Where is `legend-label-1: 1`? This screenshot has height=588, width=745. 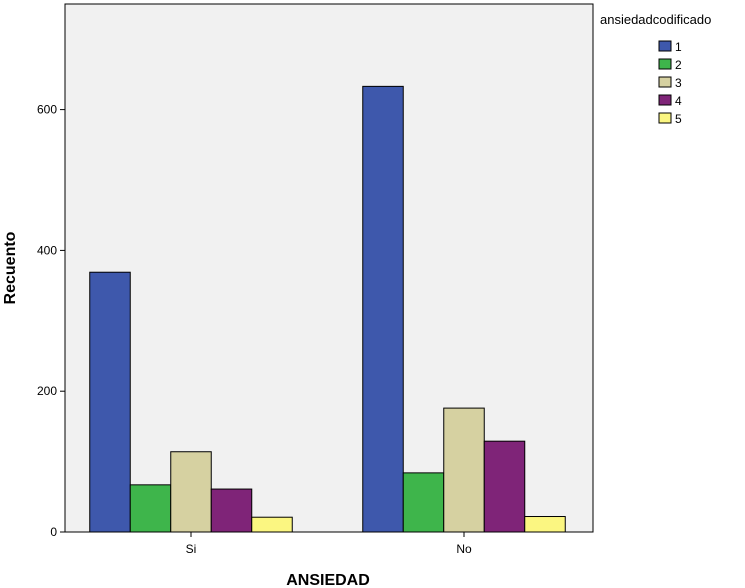
legend-label-1: 1 is located at coordinates (678, 47).